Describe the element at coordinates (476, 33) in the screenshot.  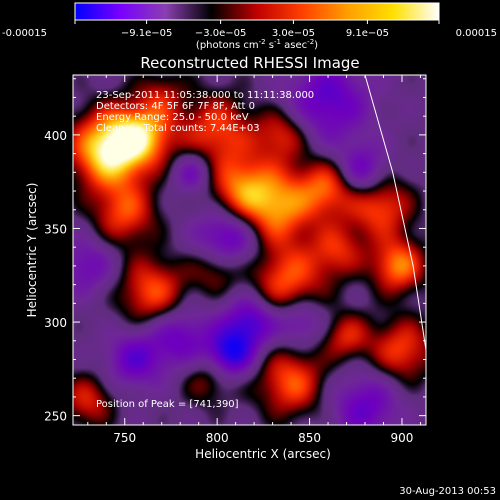
I see `colorbar-tick-label: 0.00015` at that location.